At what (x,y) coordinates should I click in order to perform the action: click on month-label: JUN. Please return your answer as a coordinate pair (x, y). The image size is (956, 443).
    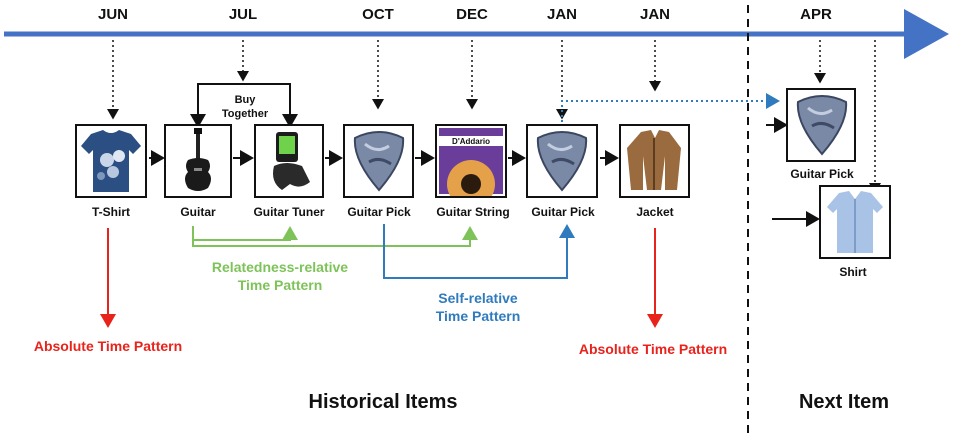
    Looking at the image, I should click on (113, 14).